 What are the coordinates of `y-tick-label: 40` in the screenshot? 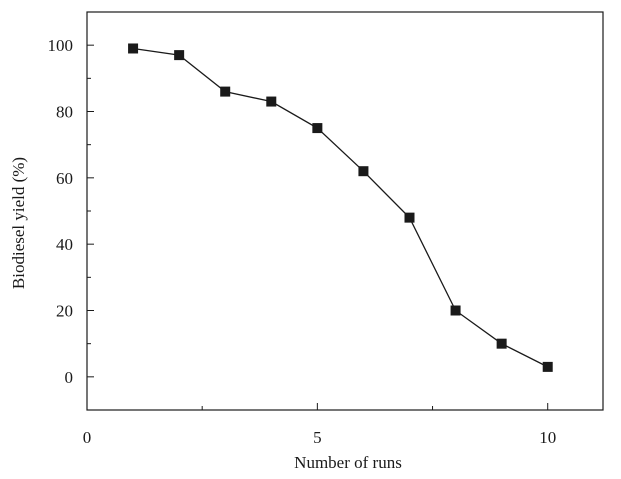 It's located at (64, 244).